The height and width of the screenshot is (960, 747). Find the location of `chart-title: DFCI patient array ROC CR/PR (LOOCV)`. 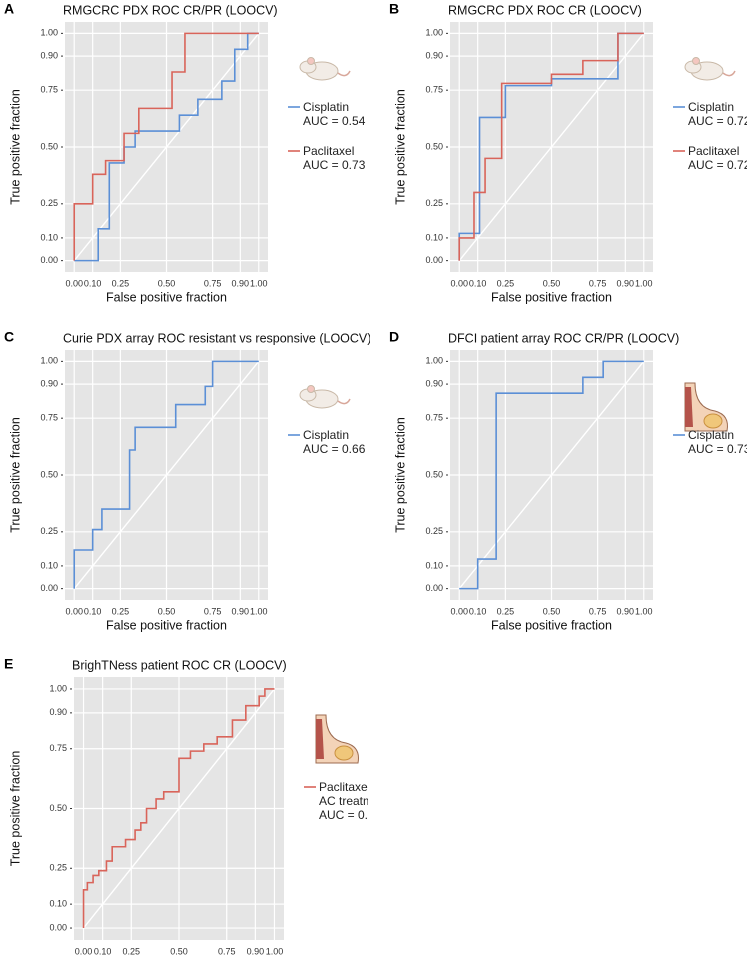

chart-title: DFCI patient array ROC CR/PR (LOOCV) is located at coordinates (563, 338).